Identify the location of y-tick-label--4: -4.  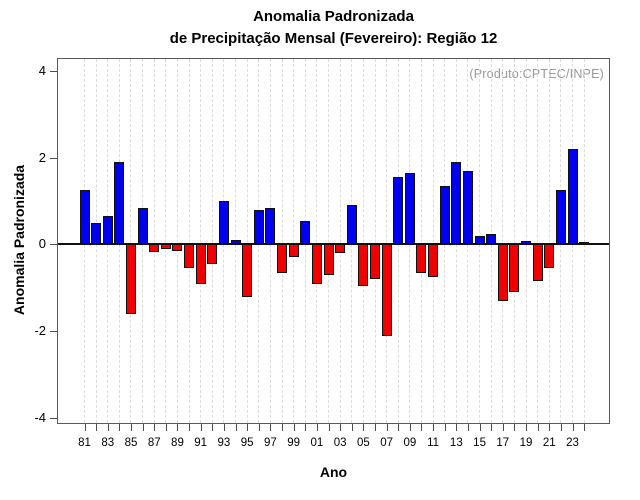
(40, 418).